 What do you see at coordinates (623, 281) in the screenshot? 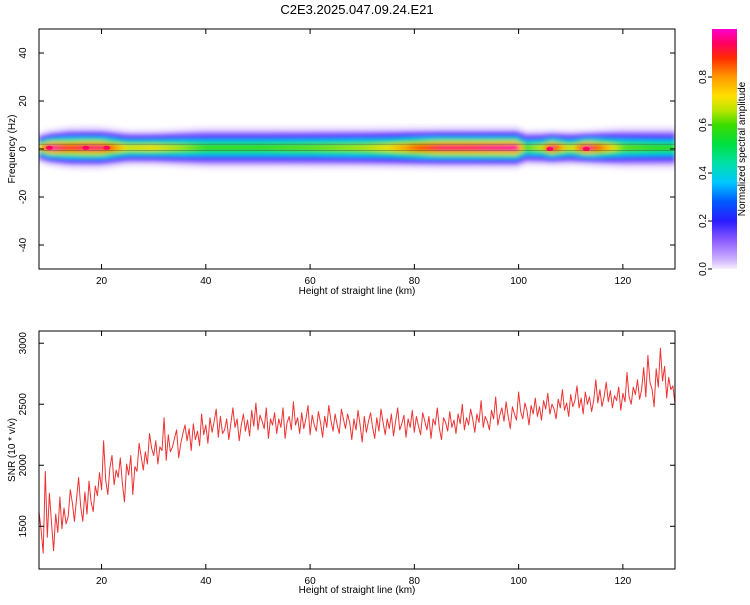
I see `spectrogram-x-tick-label: 120` at bounding box center [623, 281].